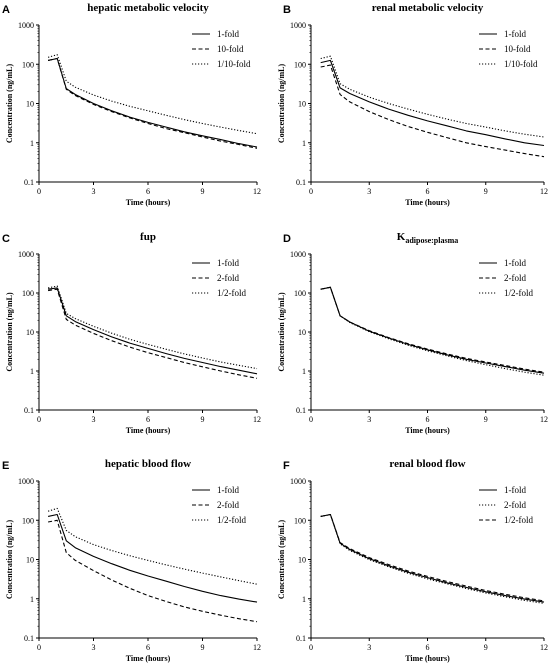 The image size is (550, 669). What do you see at coordinates (148, 464) in the screenshot?
I see `panel-title: hepatic blood flow` at bounding box center [148, 464].